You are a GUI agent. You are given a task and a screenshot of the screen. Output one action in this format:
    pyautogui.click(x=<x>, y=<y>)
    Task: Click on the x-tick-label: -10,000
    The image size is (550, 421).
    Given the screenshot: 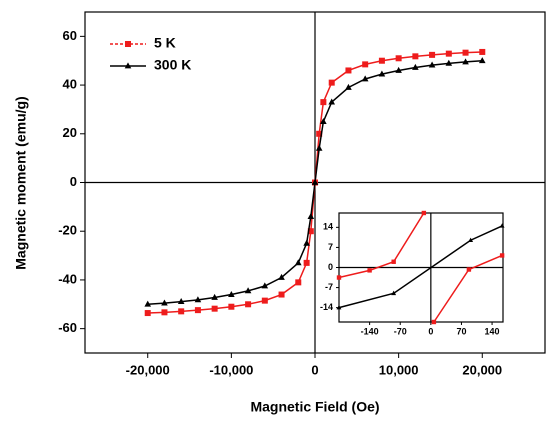 What is the action you would take?
    pyautogui.click(x=231, y=369)
    